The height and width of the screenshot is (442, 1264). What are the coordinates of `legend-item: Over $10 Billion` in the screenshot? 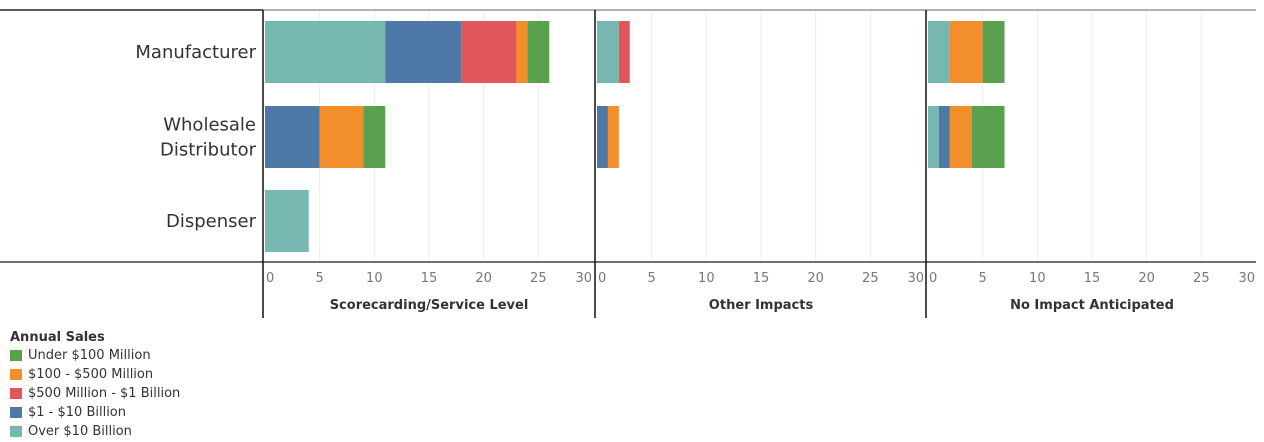 It's located at (95, 431).